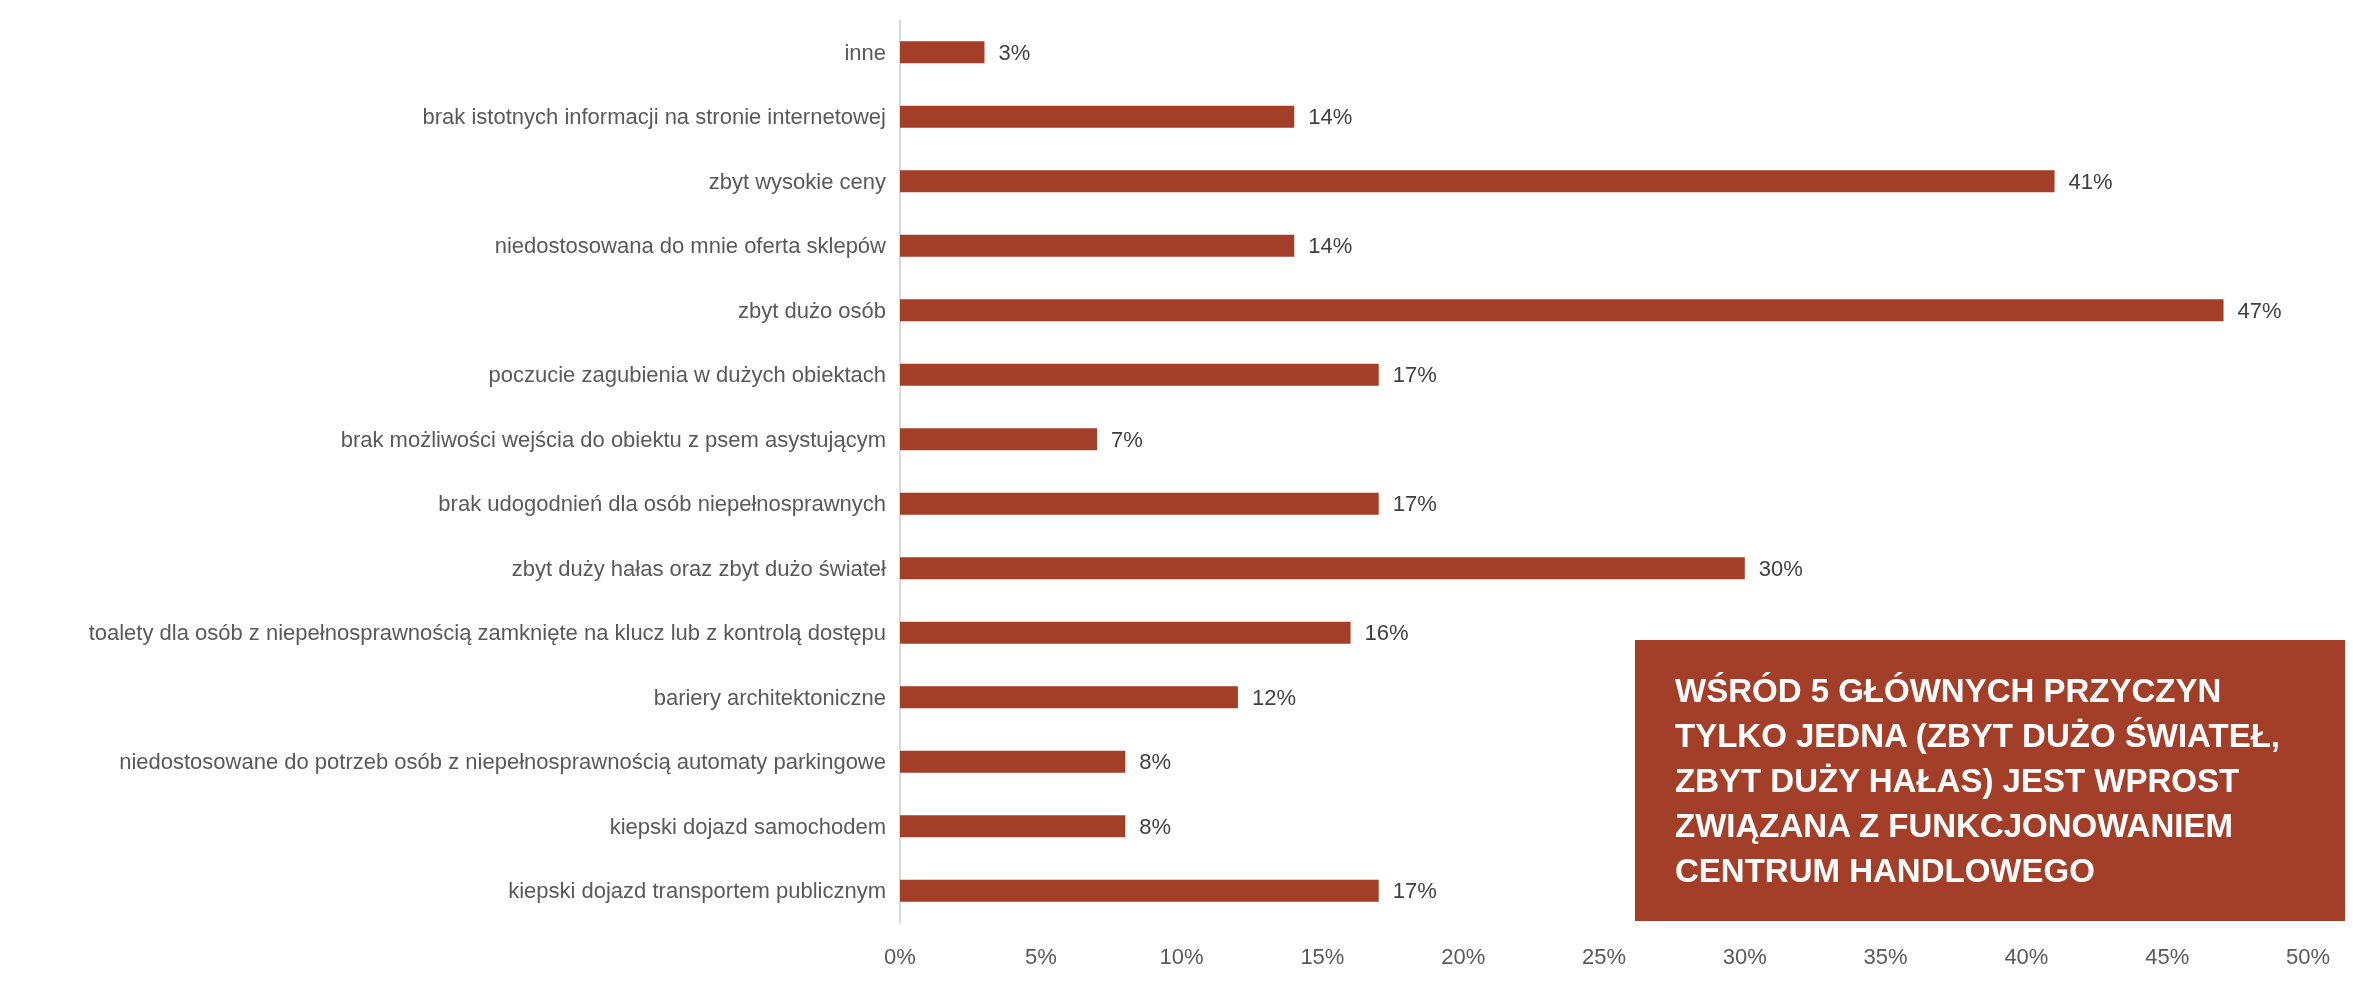 Image resolution: width=2353 pixels, height=983 pixels. I want to click on y-tick-label: poczucie zagubienia w dużych obiektach, so click(687, 375).